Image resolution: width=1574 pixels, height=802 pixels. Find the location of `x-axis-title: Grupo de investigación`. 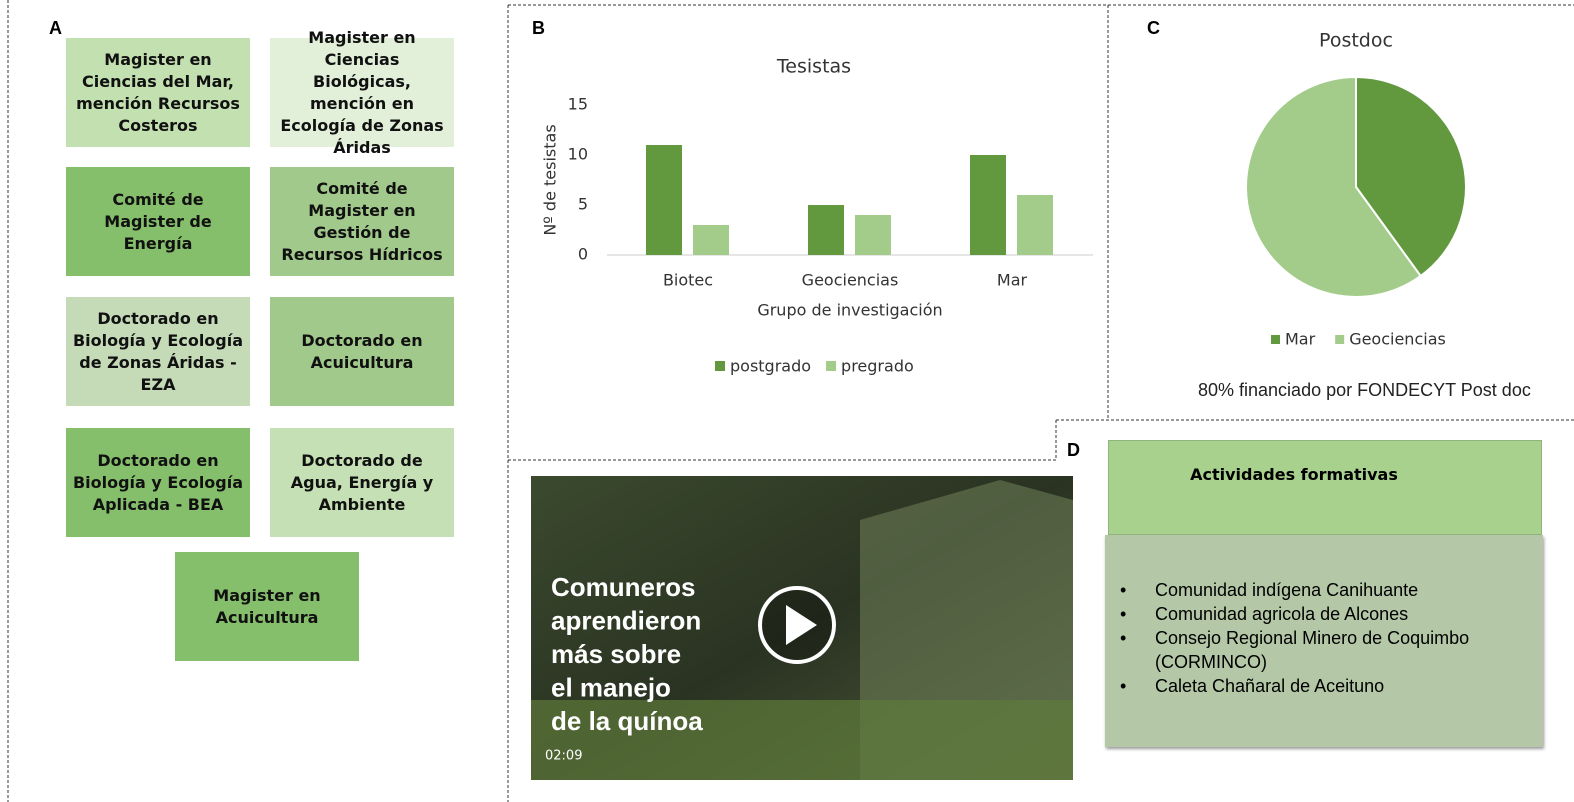

x-axis-title: Grupo de investigación is located at coordinates (849, 310).